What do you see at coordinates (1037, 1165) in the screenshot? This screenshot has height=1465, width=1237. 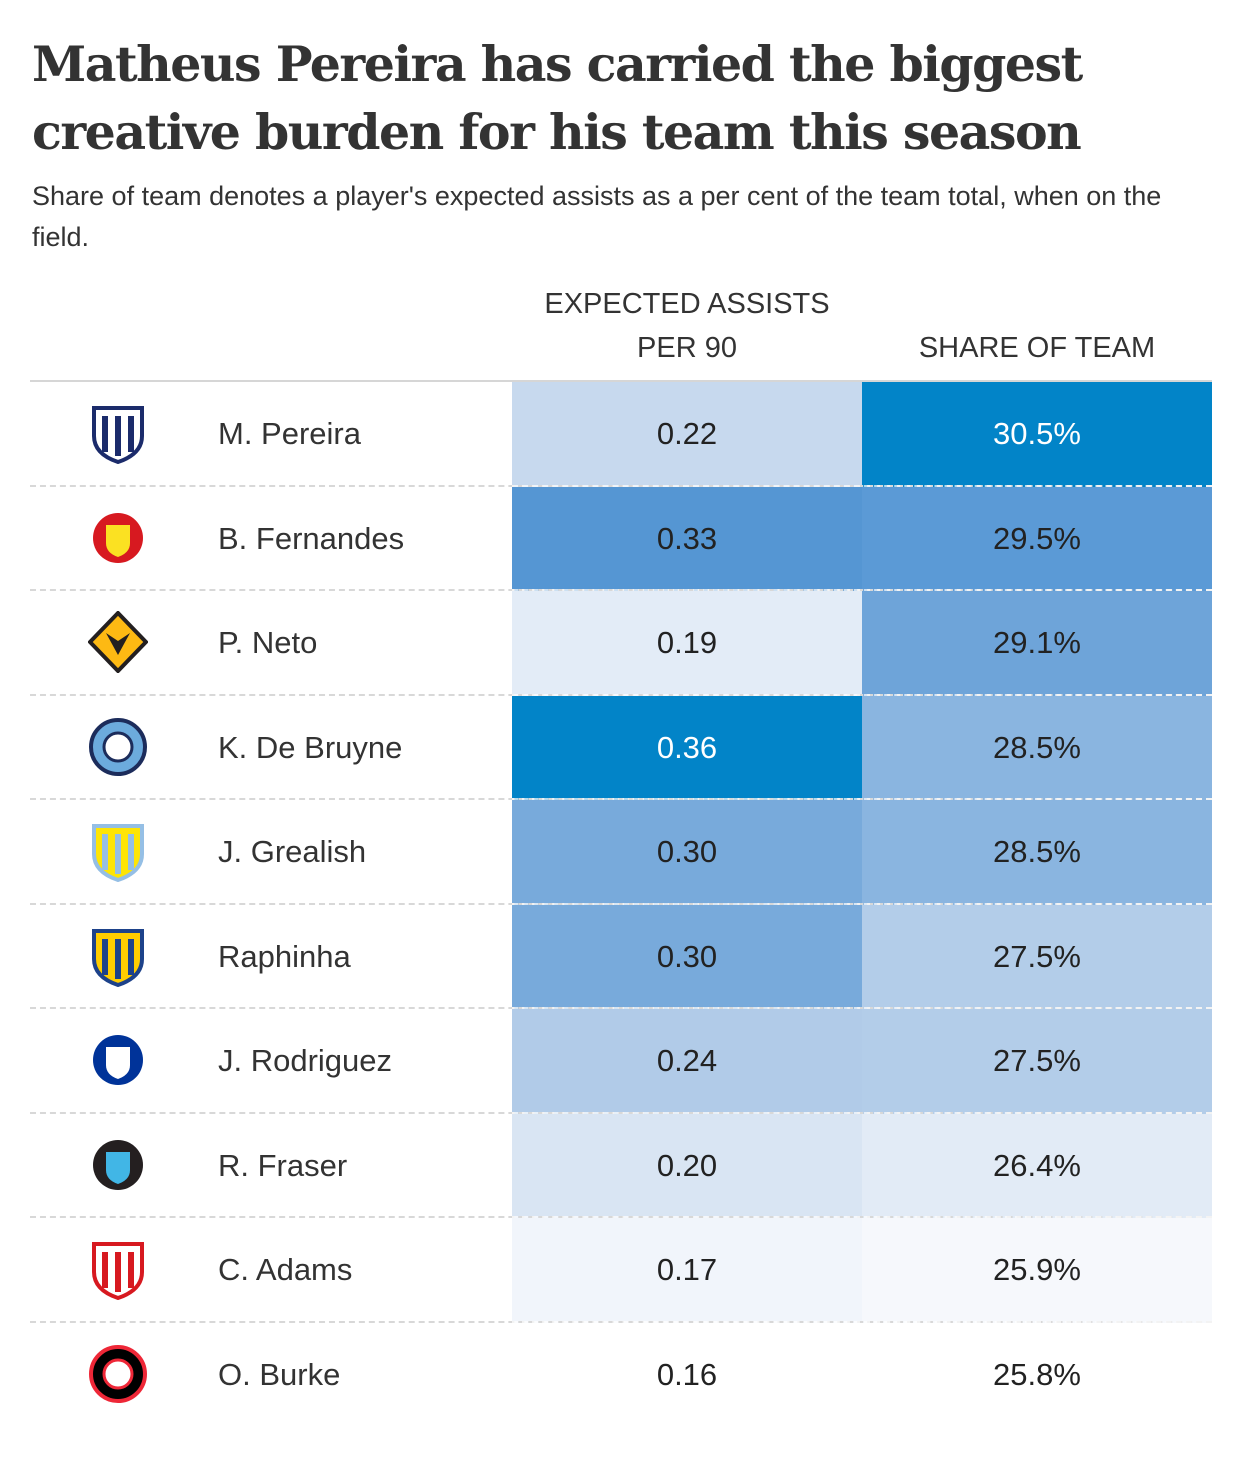 I see `share-of-team-cell: 26.4%` at bounding box center [1037, 1165].